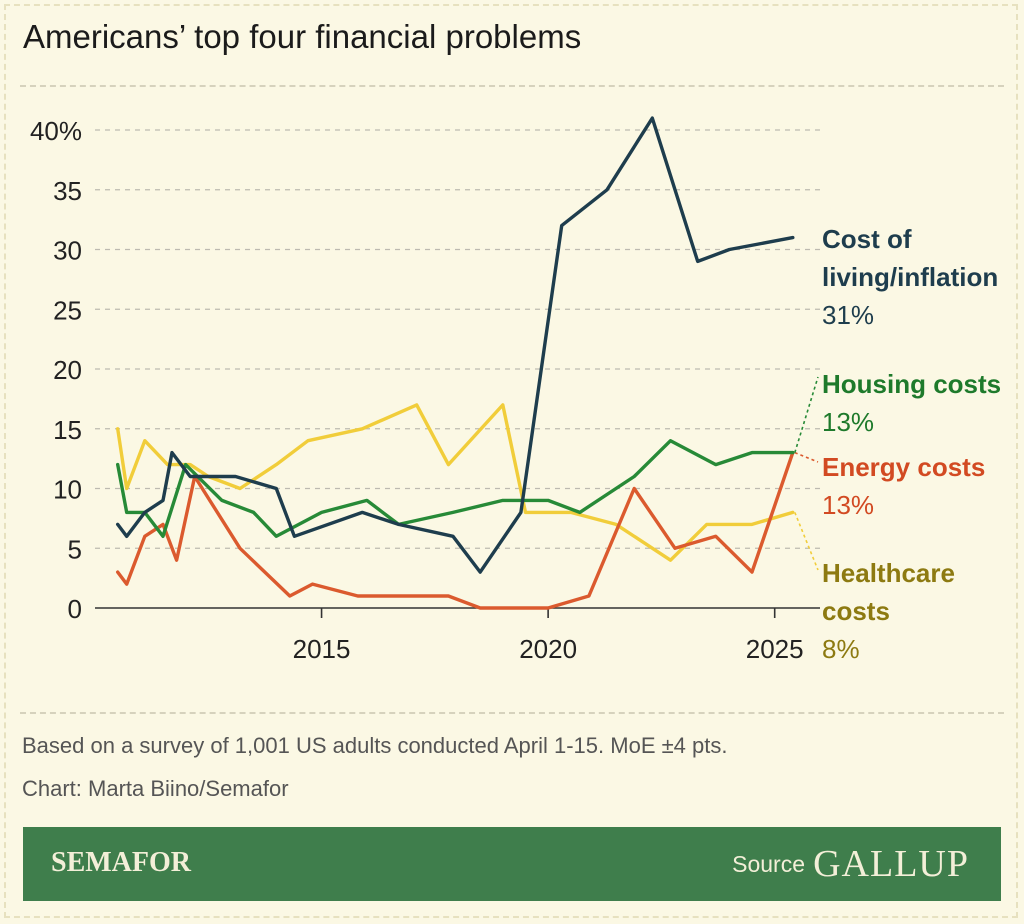 This screenshot has width=1024, height=924. Describe the element at coordinates (512, 713) in the screenshot. I see `notes-divider` at that location.